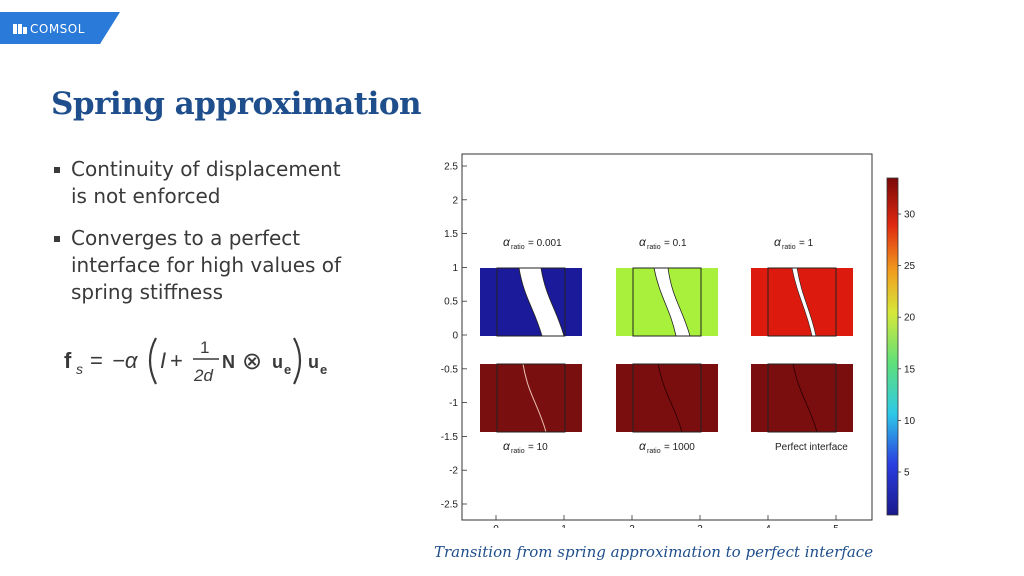  Describe the element at coordinates (667, 302) in the screenshot. I see `panel-alpha-0.1` at that location.